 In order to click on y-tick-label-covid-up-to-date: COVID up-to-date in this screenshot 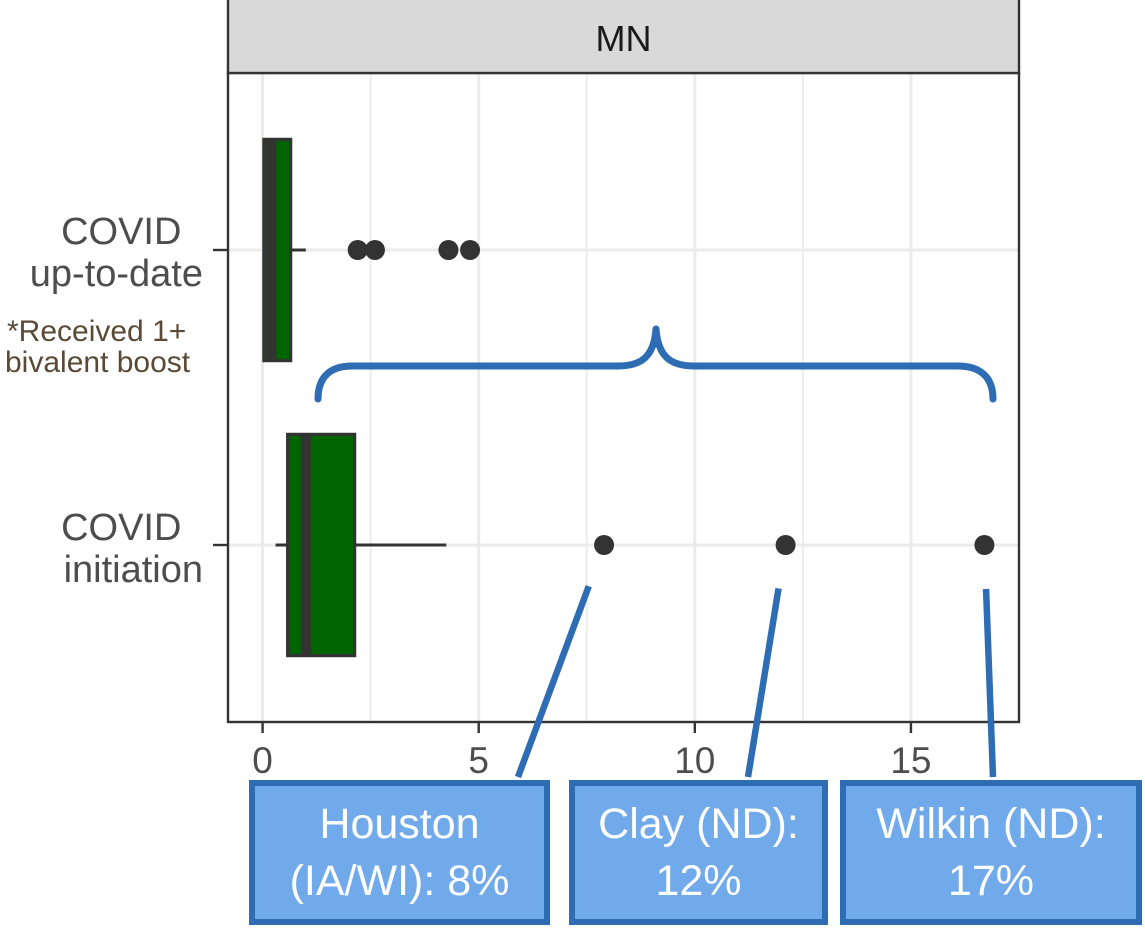, I will do `click(116, 253)`.